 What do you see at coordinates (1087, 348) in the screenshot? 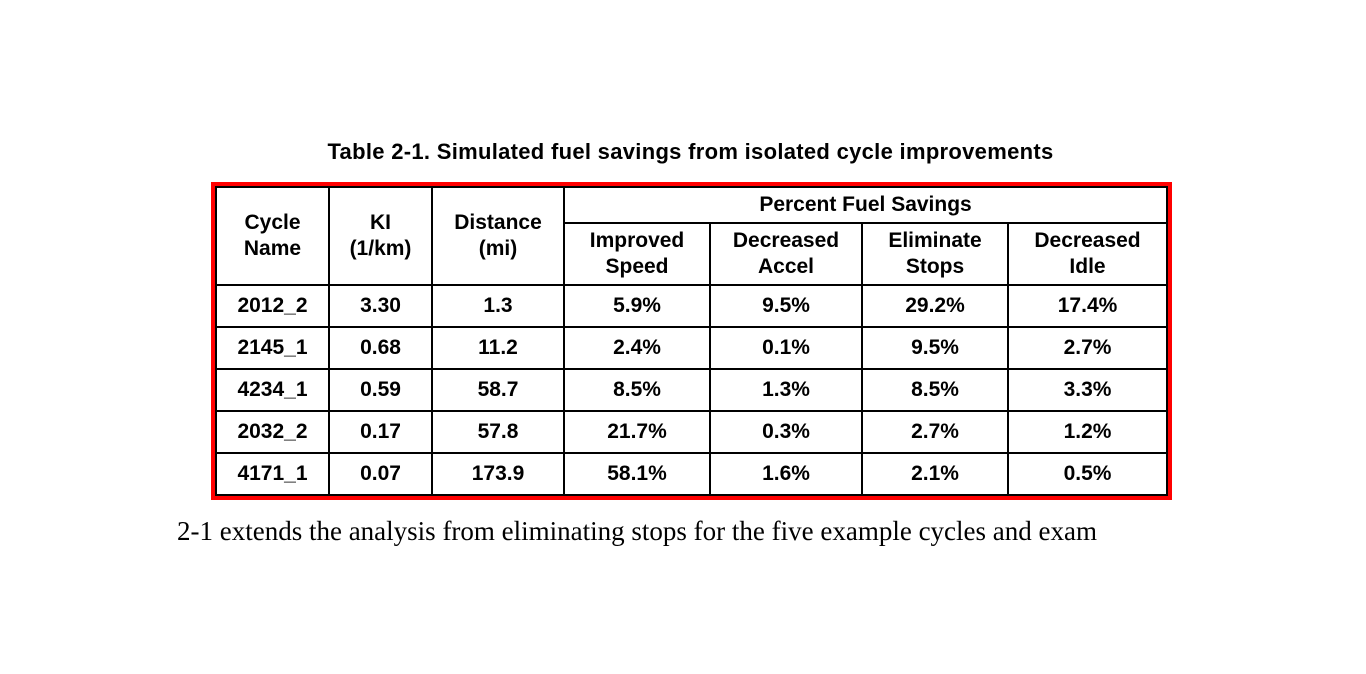
I see `cell-decreased-idle: 2.7%` at bounding box center [1087, 348].